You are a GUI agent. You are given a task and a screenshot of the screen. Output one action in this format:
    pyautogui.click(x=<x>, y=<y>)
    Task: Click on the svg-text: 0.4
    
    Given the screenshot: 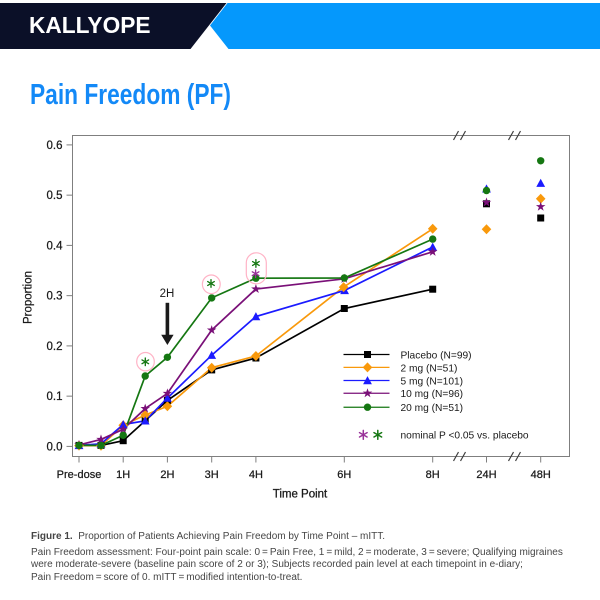 What is the action you would take?
    pyautogui.click(x=55, y=246)
    